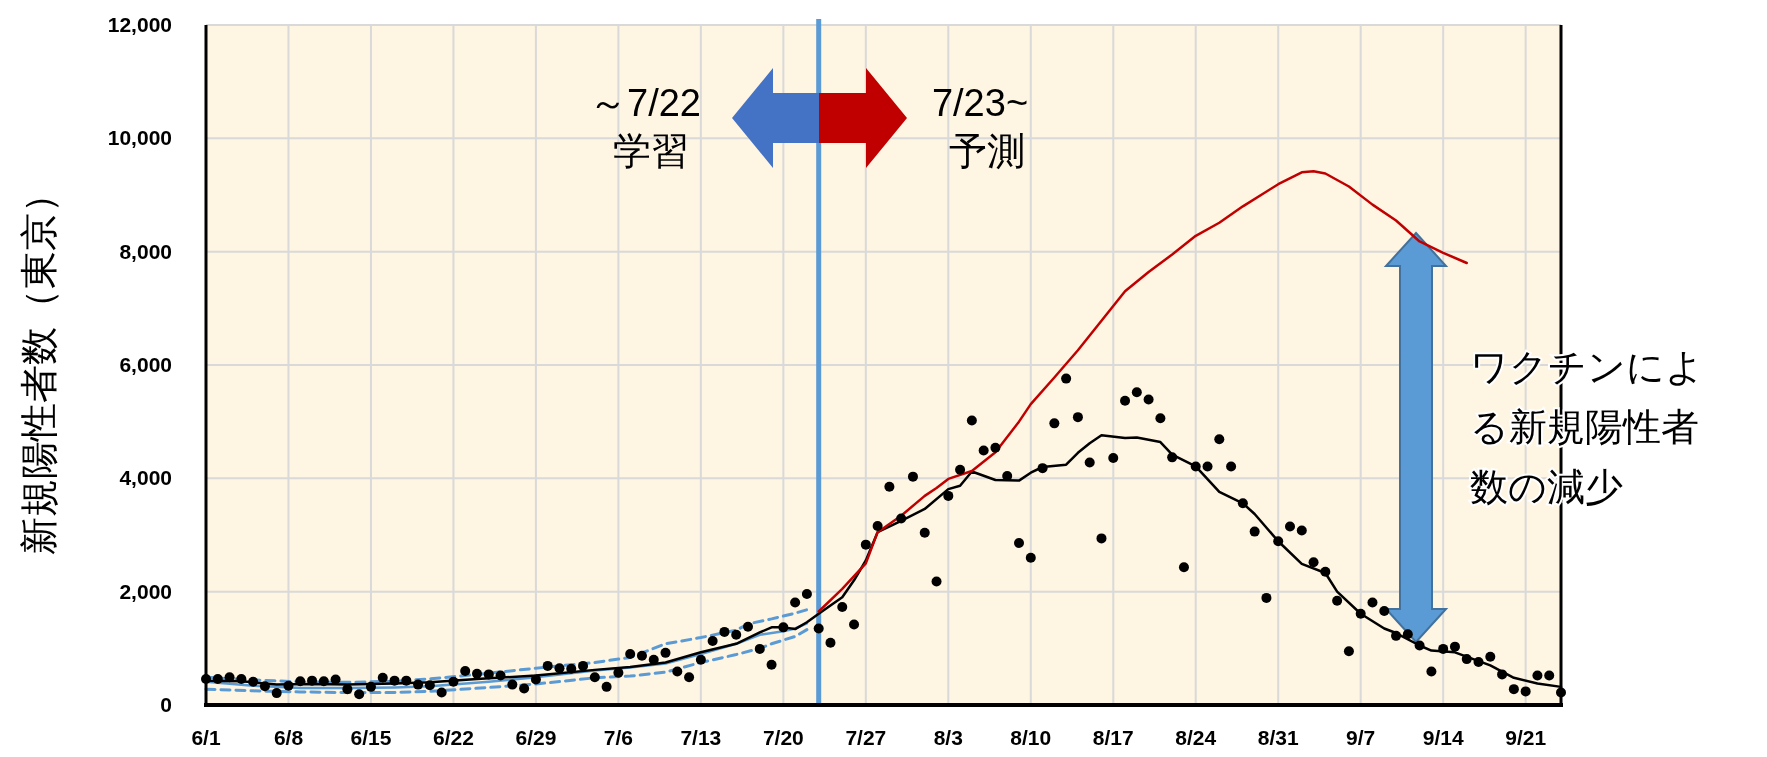  What do you see at coordinates (145, 251) in the screenshot?
I see `y-tick-label: 8,000` at bounding box center [145, 251].